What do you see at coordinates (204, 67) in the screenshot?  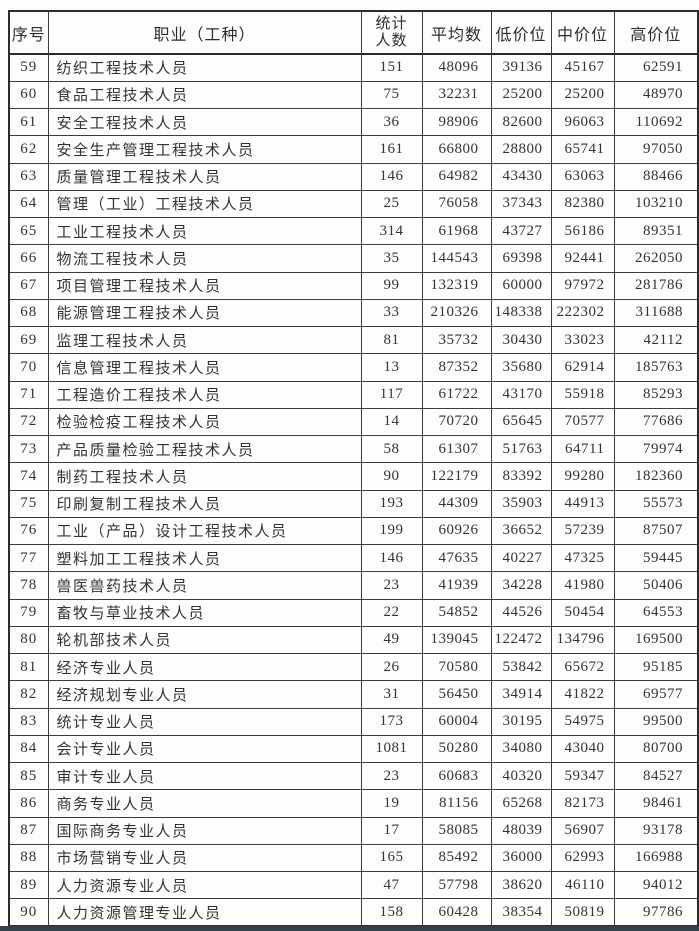 I see `cell-occupation: 纺织工程技术人员` at bounding box center [204, 67].